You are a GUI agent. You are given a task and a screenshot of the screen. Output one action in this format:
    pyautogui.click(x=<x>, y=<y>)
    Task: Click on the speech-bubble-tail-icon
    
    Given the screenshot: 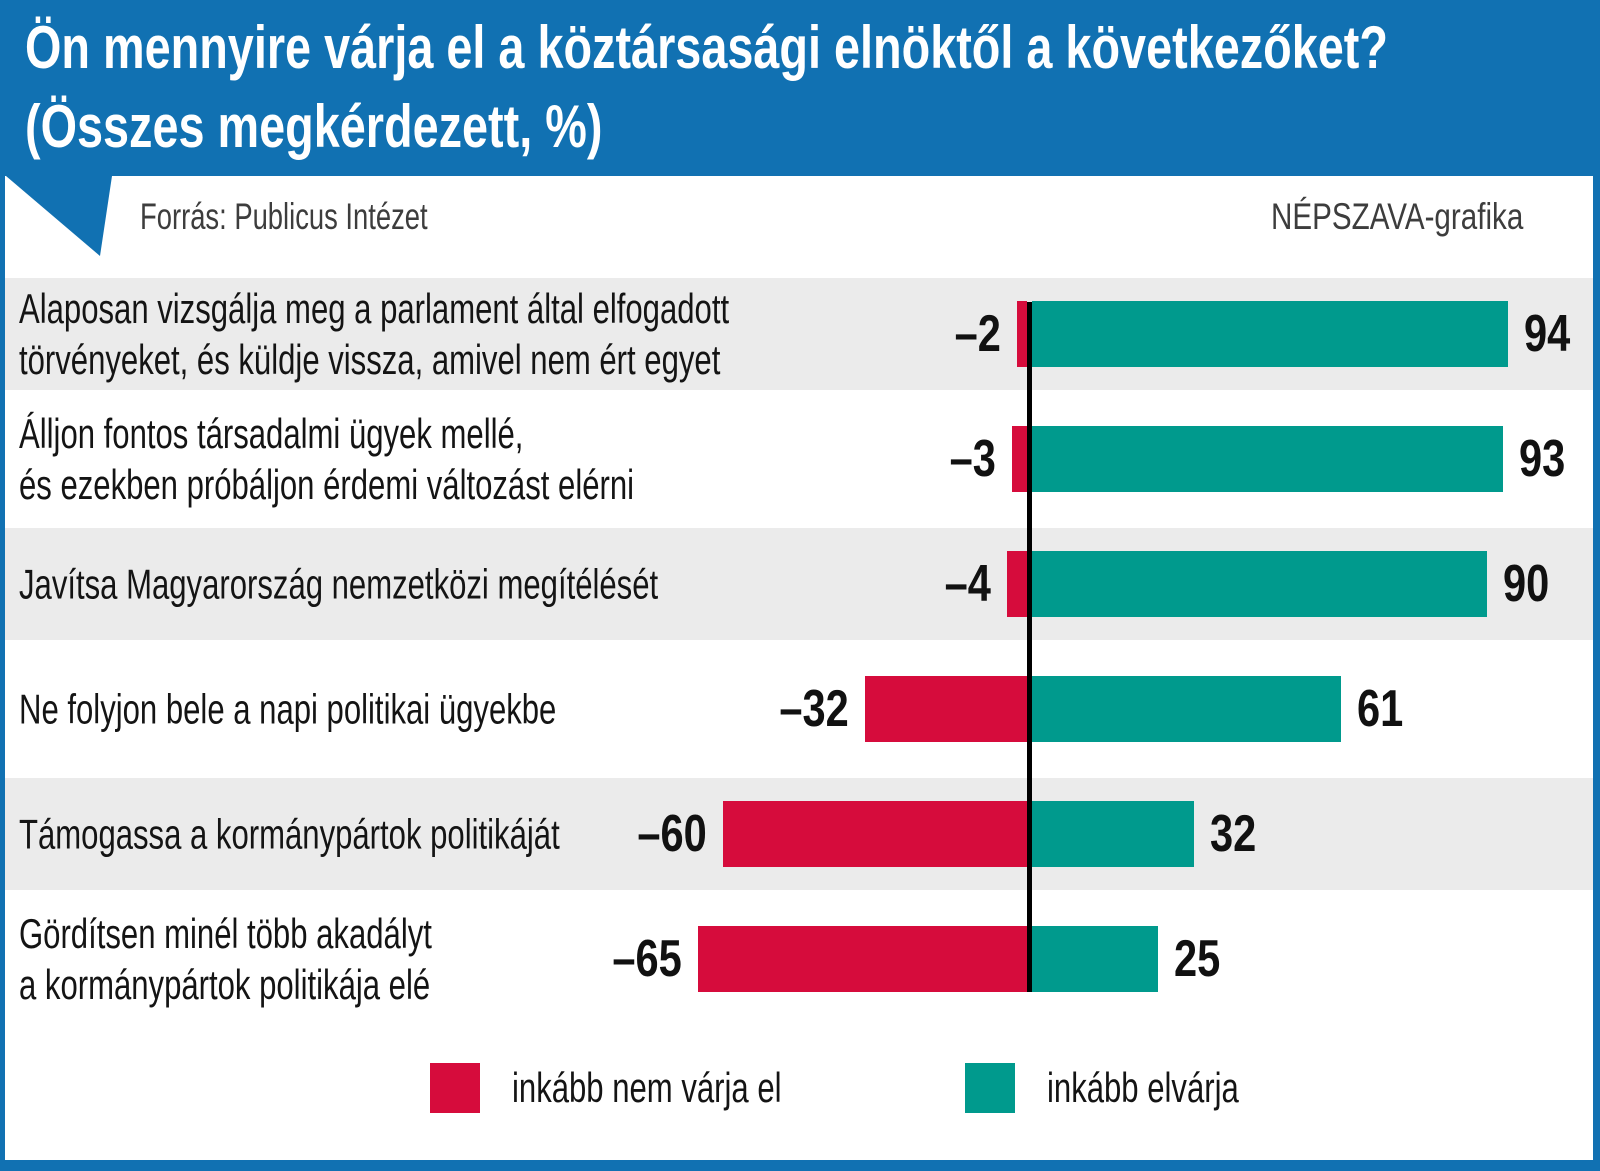 What is the action you would take?
    pyautogui.click(x=59, y=216)
    